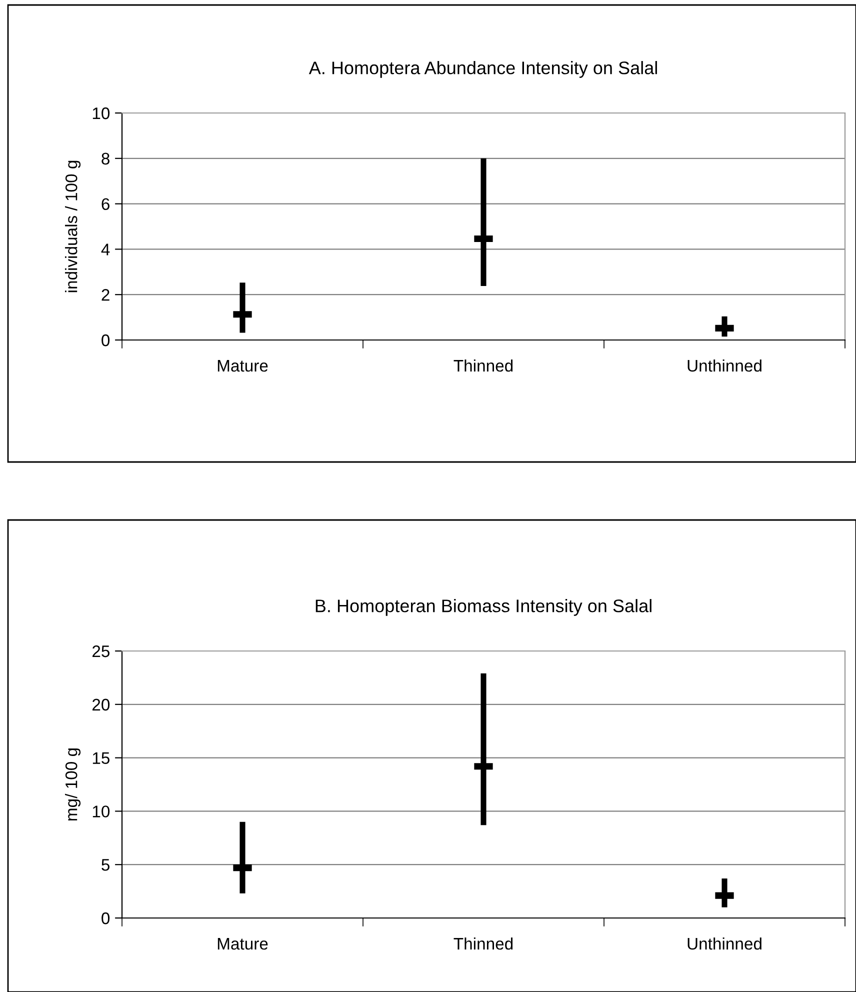 This screenshot has height=992, width=856. Describe the element at coordinates (73, 226) in the screenshot. I see `y-axis-title: individuals / 100 g` at that location.